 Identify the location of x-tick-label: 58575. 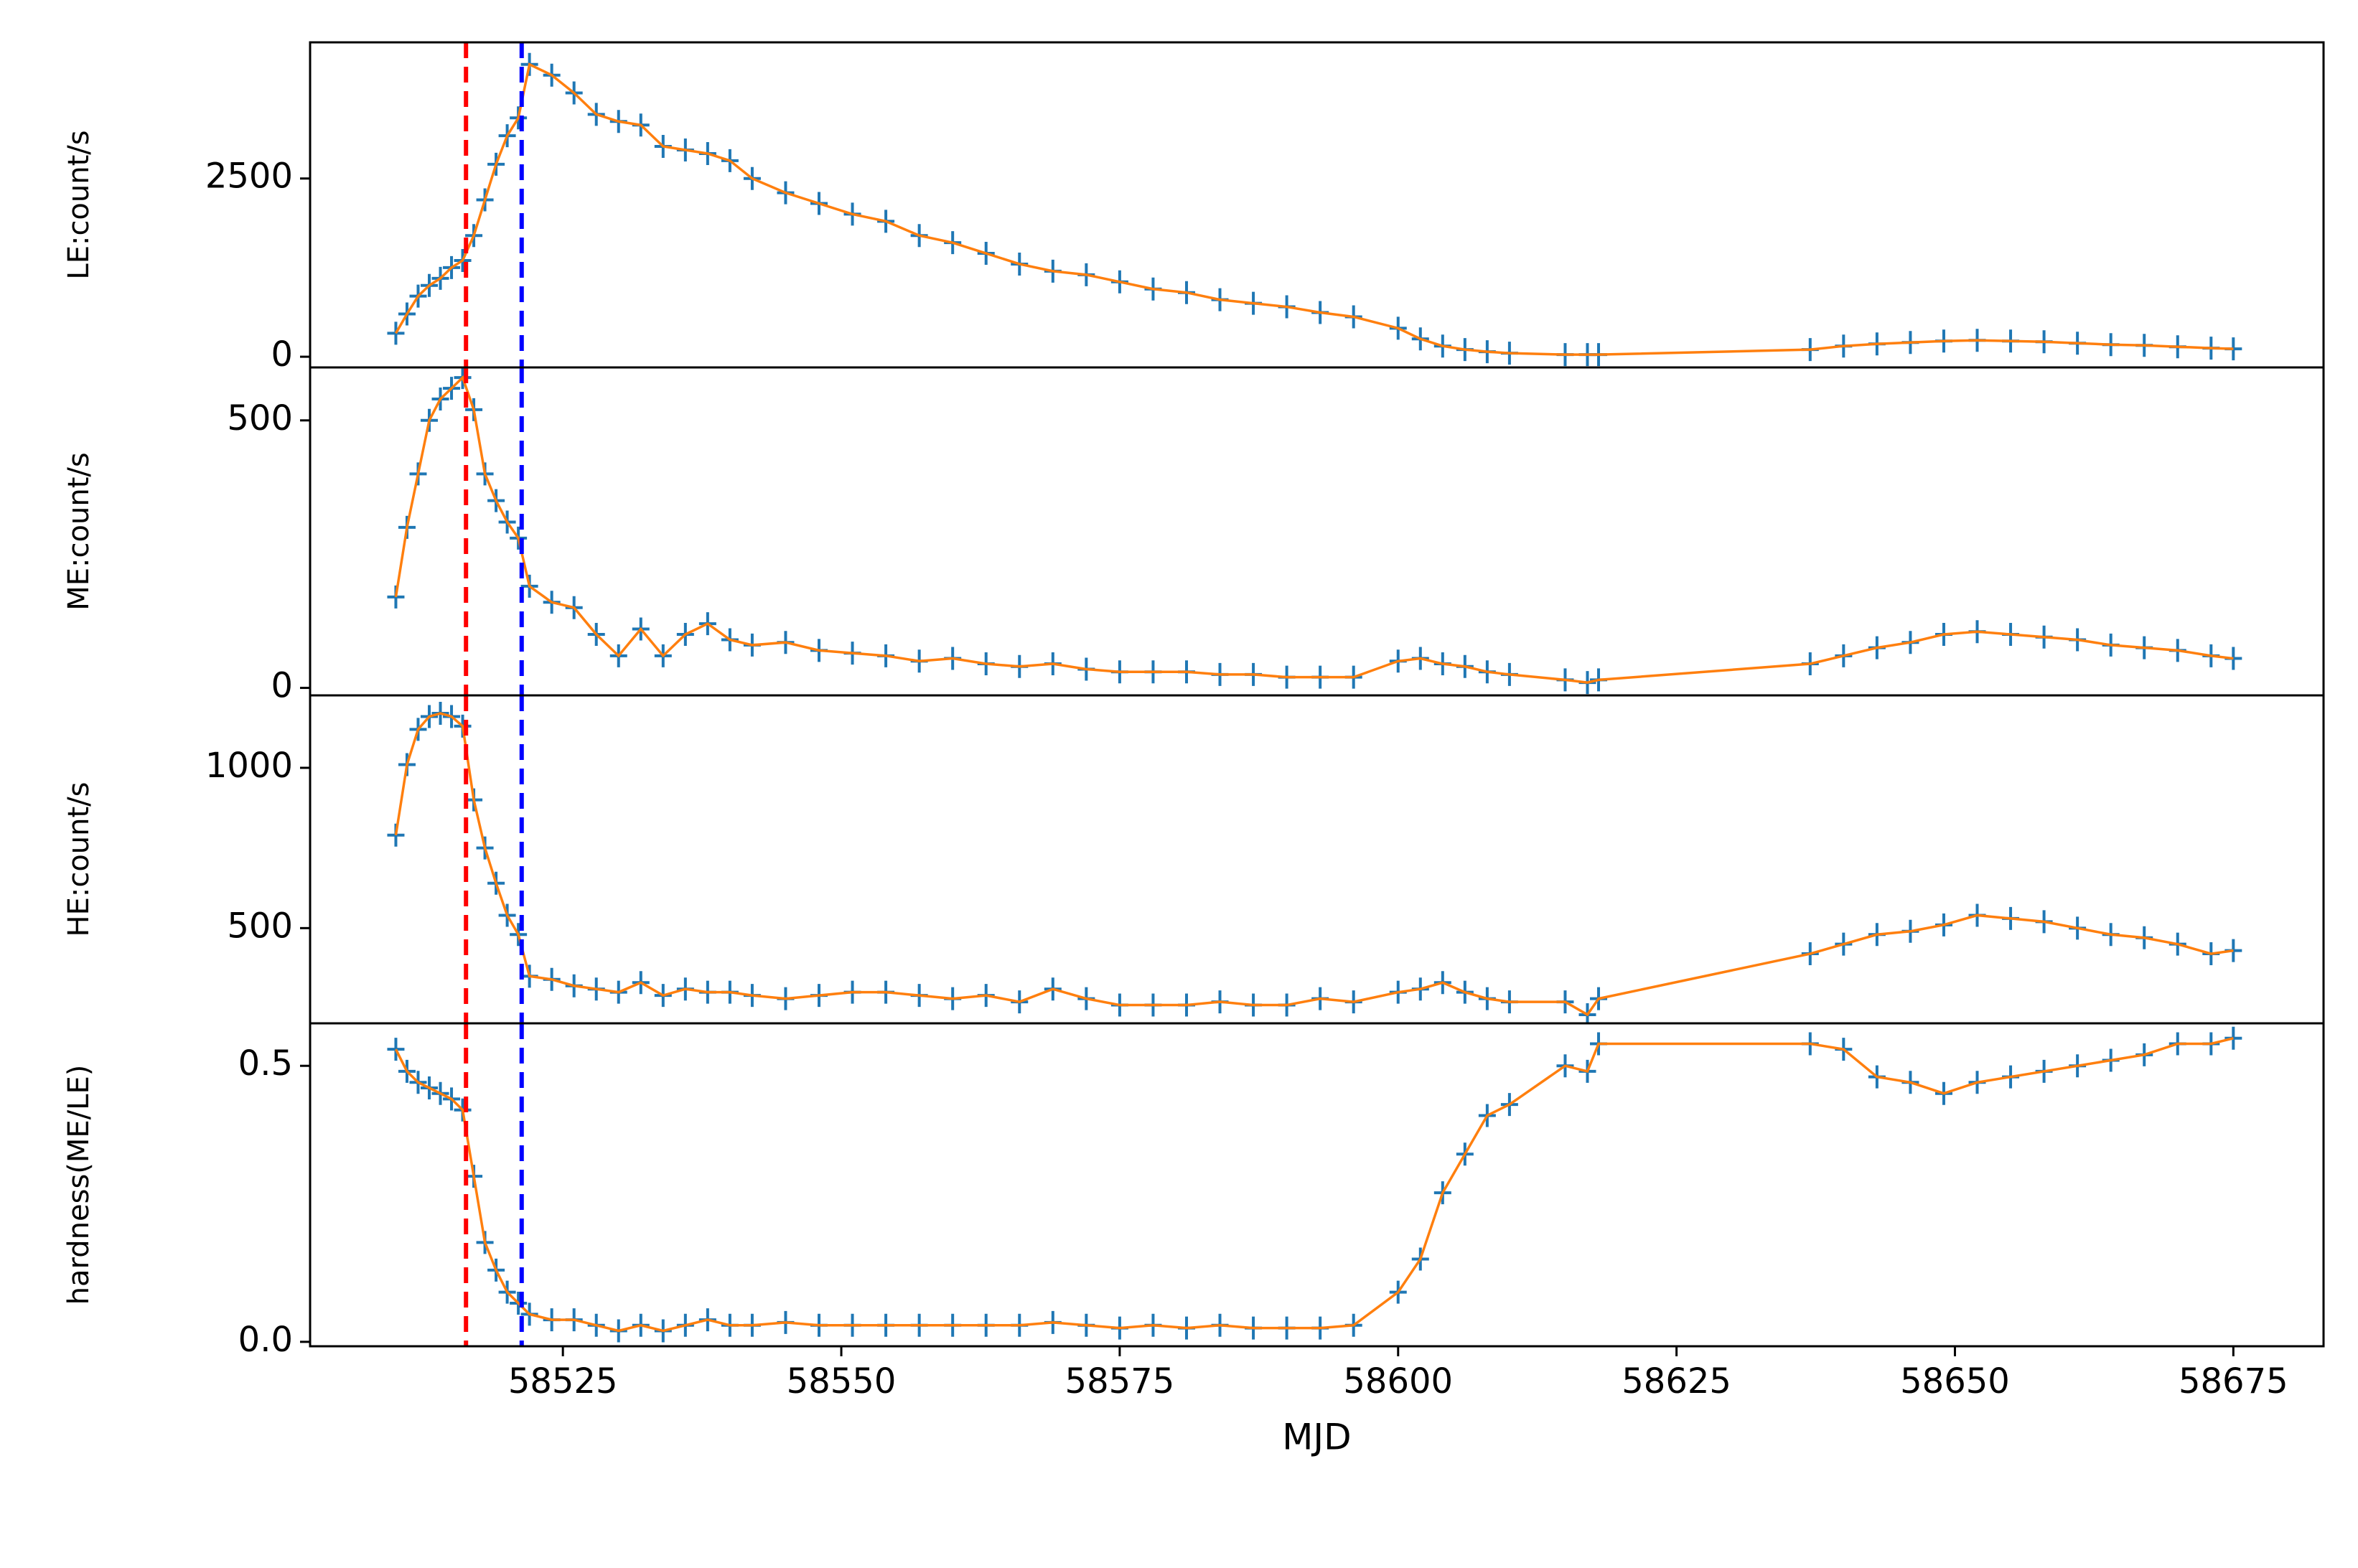
(1120, 1381).